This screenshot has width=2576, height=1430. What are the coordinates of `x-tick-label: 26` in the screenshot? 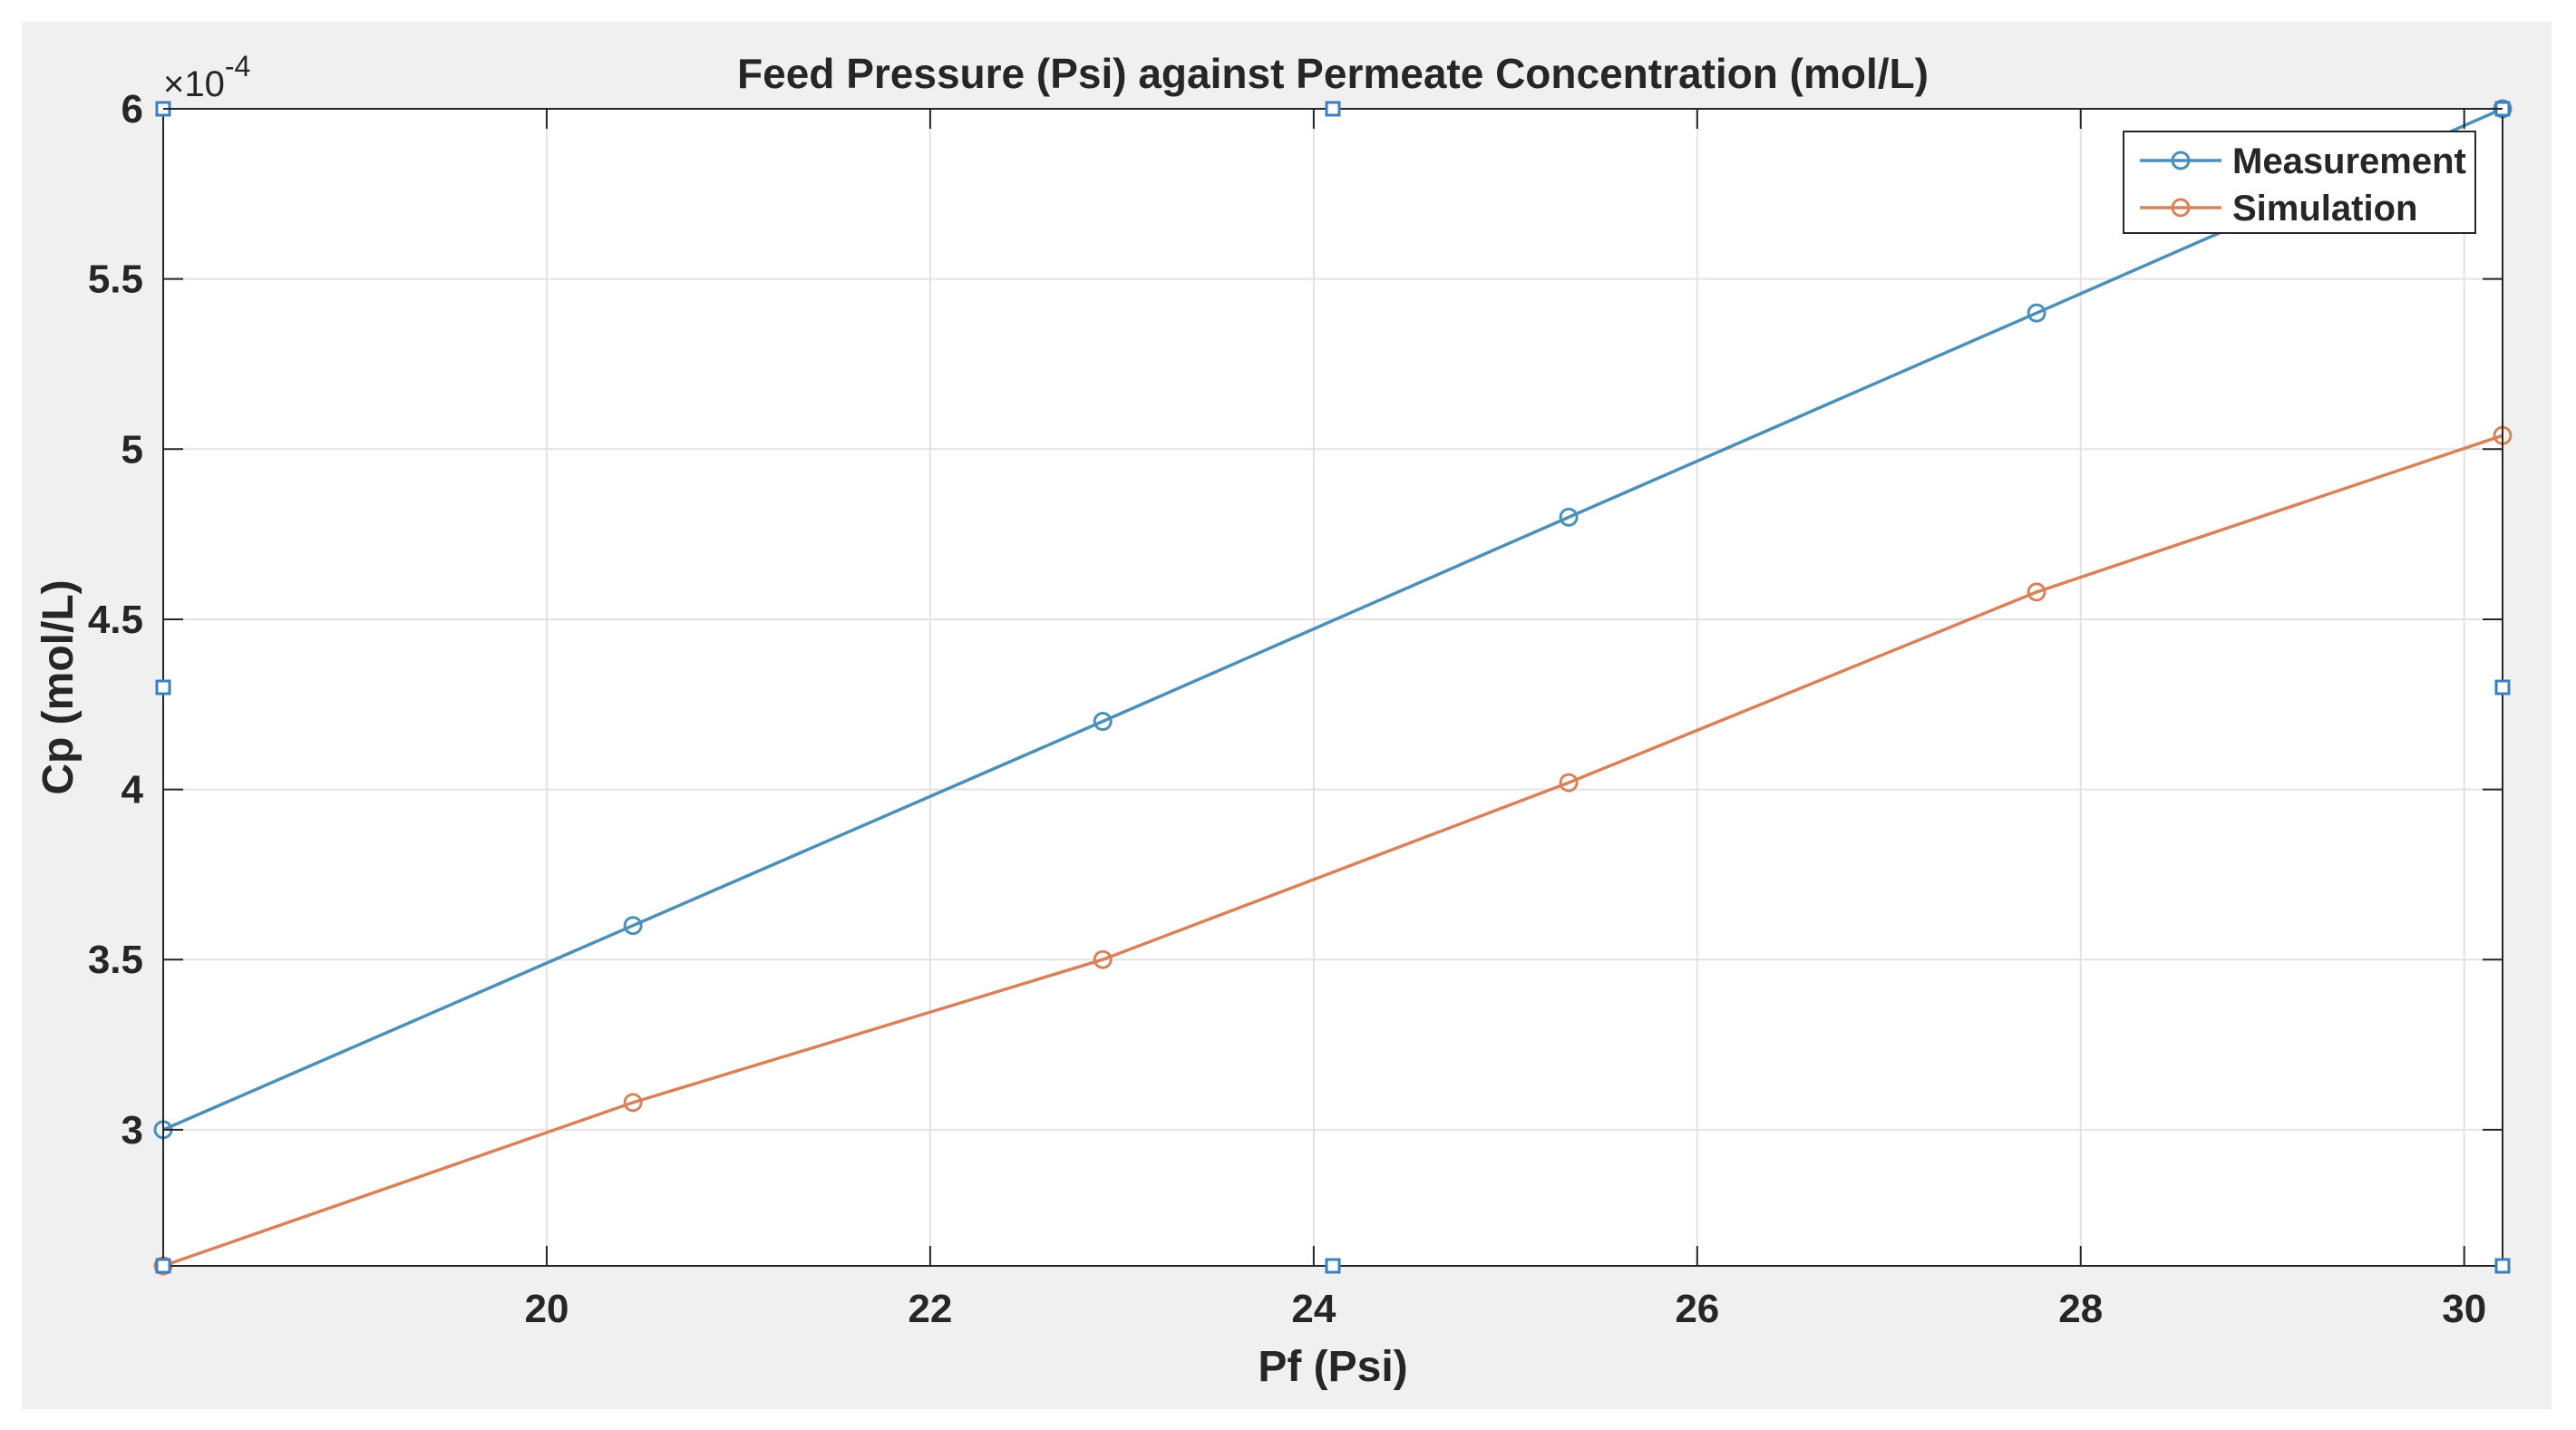 It's located at (1697, 1309).